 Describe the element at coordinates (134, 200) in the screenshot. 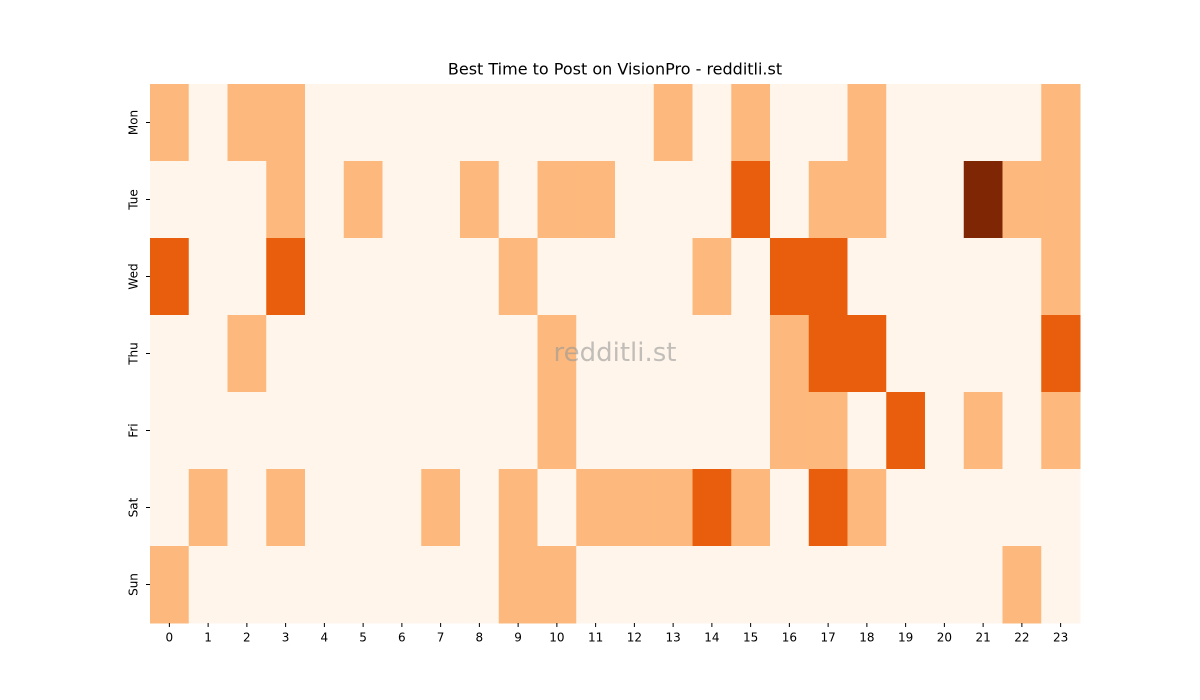

I see `y-tick-label: Tue` at that location.